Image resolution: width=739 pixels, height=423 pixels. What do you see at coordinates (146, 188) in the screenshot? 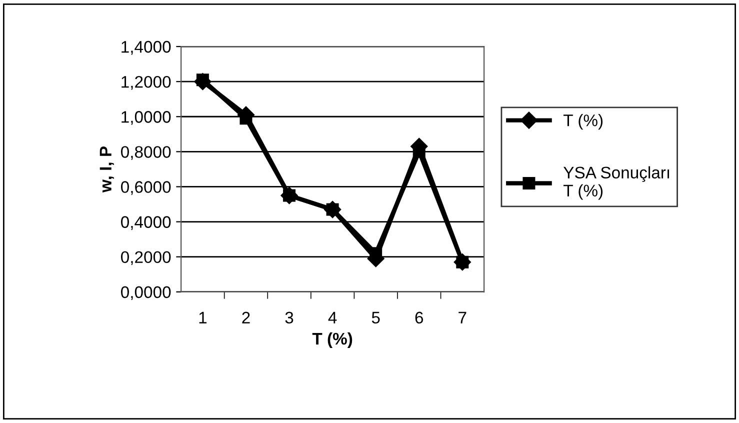
I see `y-tick-label: 0,6000` at bounding box center [146, 188].